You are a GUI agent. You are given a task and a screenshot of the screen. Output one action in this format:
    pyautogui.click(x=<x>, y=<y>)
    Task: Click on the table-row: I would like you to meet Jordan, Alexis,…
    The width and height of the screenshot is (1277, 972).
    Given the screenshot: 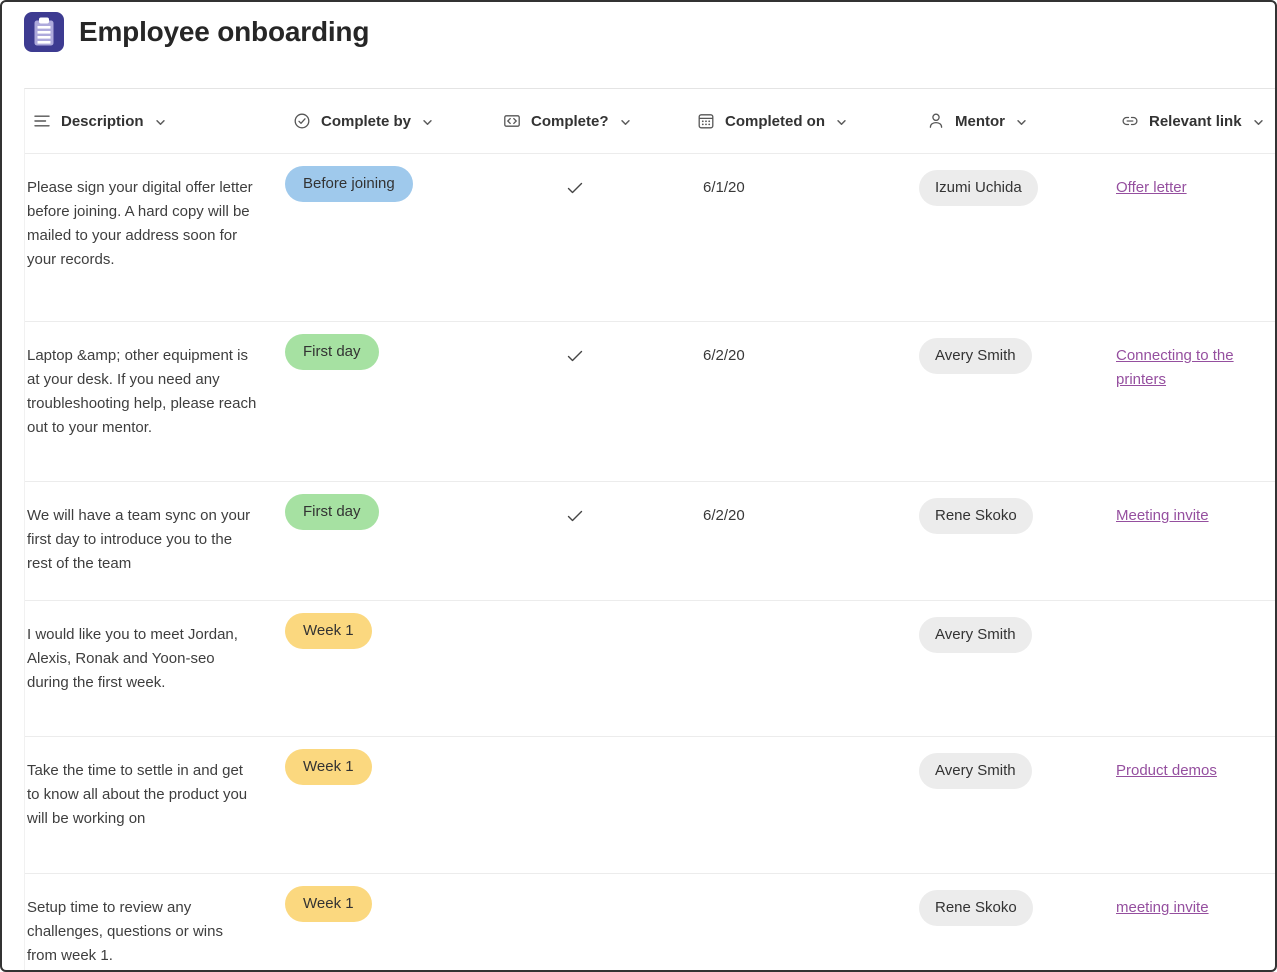 What is the action you would take?
    pyautogui.click(x=650, y=668)
    